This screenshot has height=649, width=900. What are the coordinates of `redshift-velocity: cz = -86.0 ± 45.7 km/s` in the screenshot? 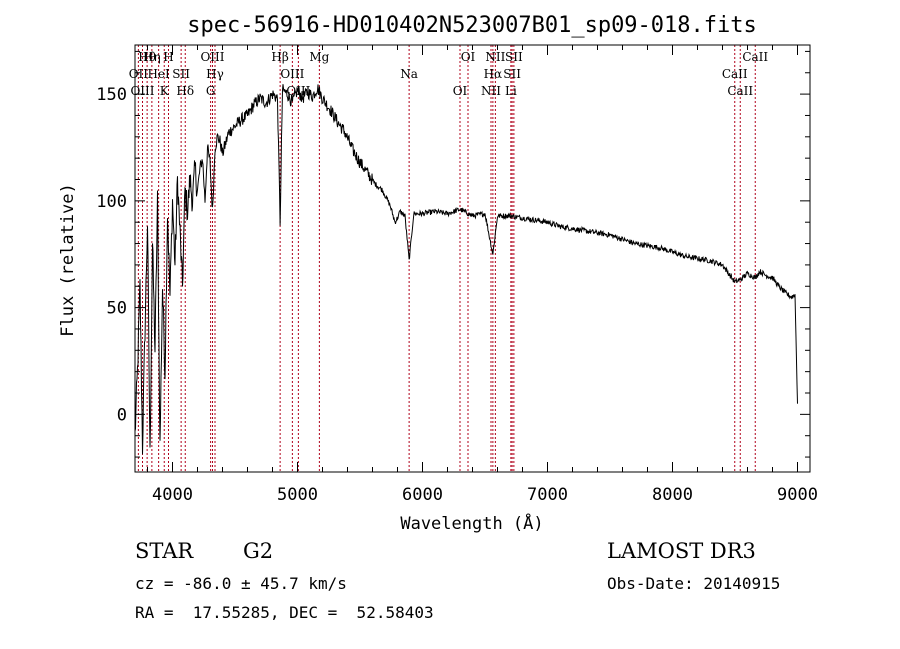 It's located at (241, 583).